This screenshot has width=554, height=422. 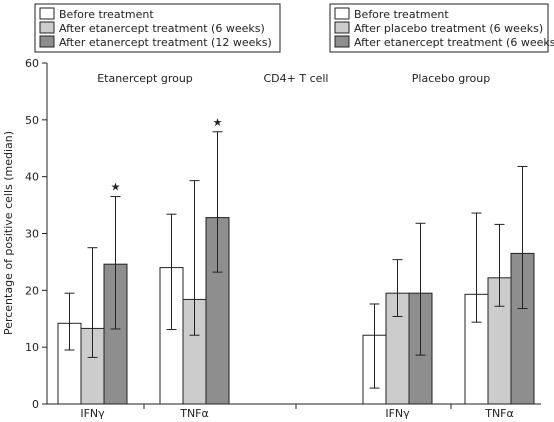 I want to click on labels: IFNγ TNFα IFNγ TNFα, so click(x=296, y=413).